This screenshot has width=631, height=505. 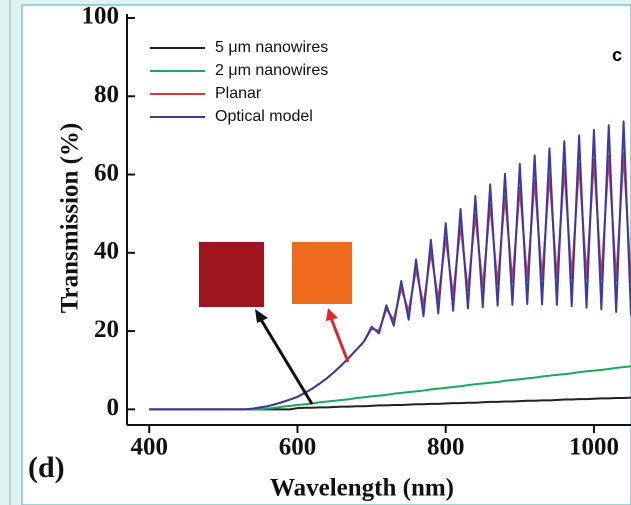 I want to click on series-line, so click(x=416, y=388).